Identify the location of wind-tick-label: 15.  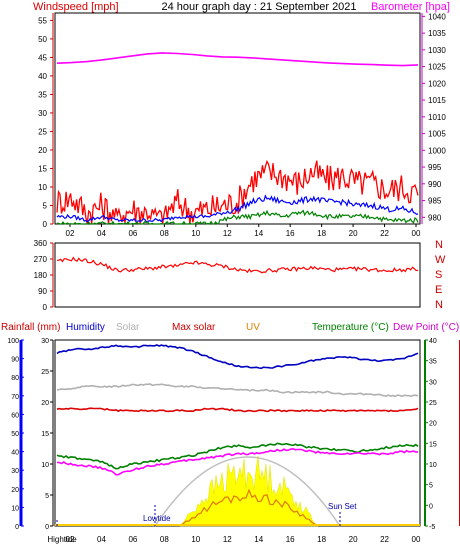
(42, 168).